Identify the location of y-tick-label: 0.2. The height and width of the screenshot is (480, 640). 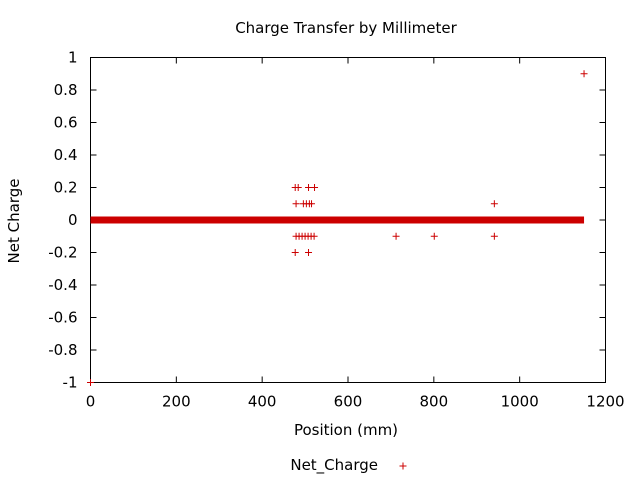
(66, 188).